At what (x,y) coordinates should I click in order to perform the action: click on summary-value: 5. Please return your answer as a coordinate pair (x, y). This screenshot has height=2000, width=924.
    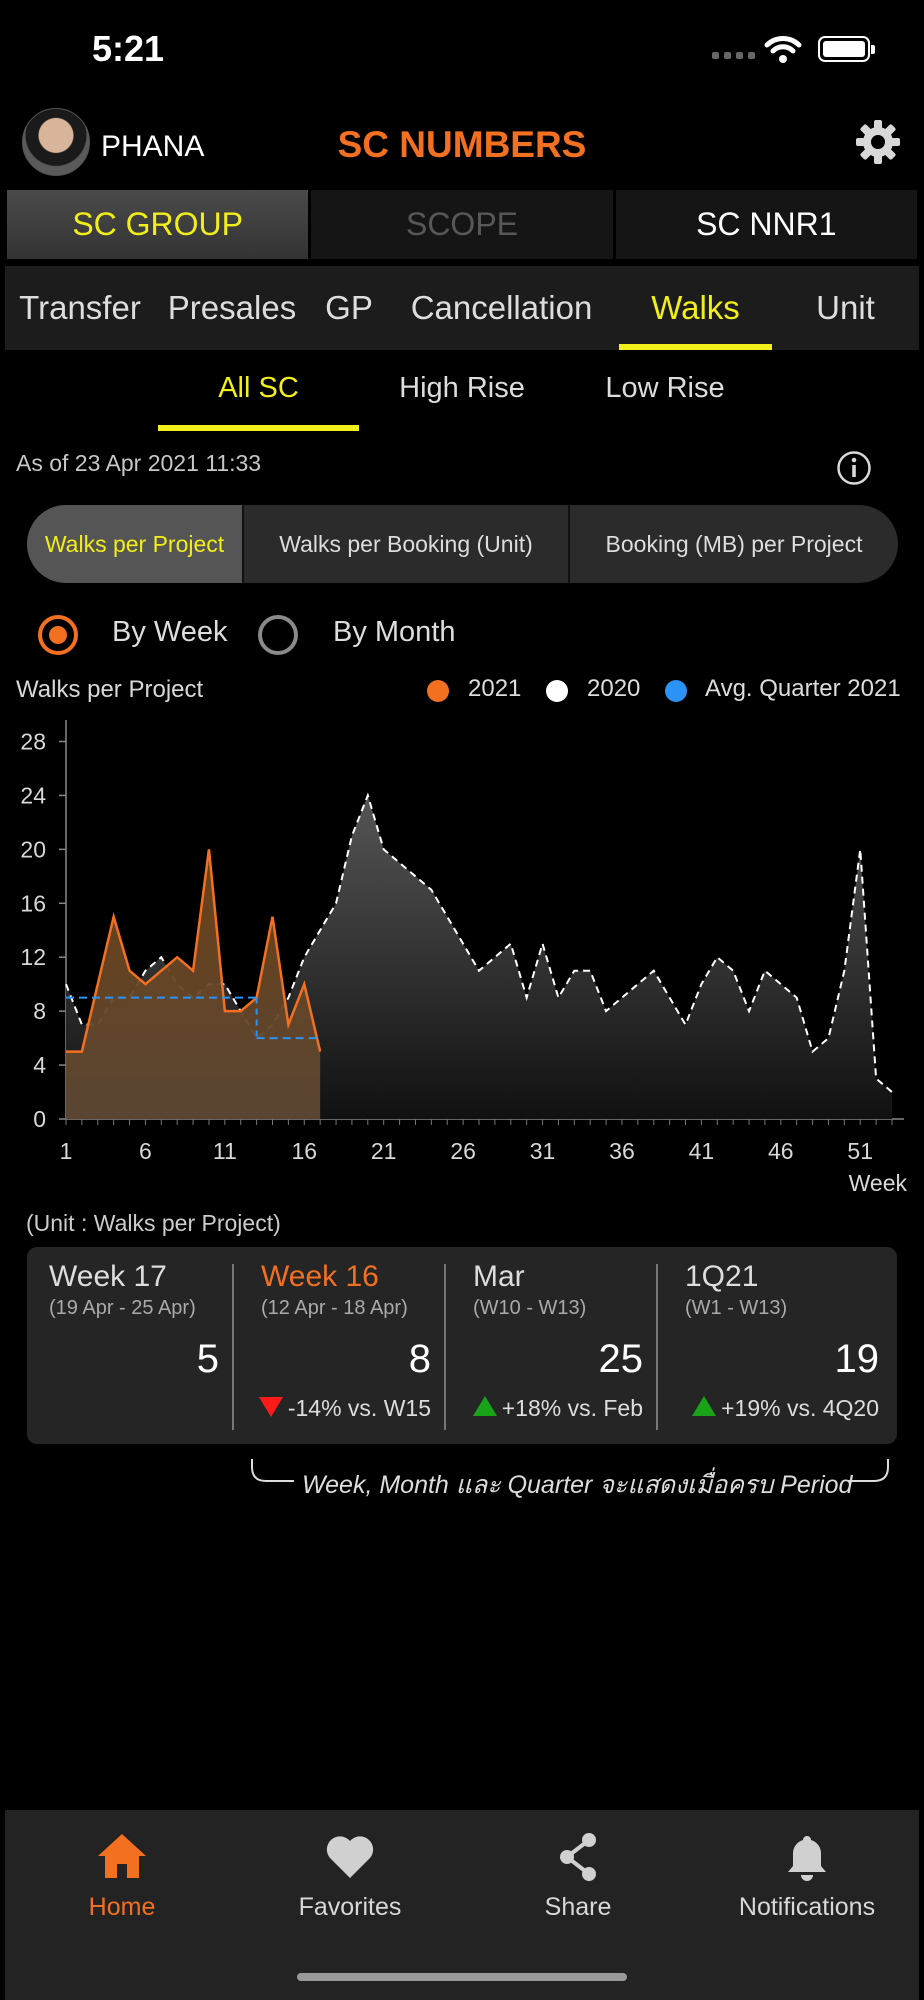
    Looking at the image, I should click on (207, 1359).